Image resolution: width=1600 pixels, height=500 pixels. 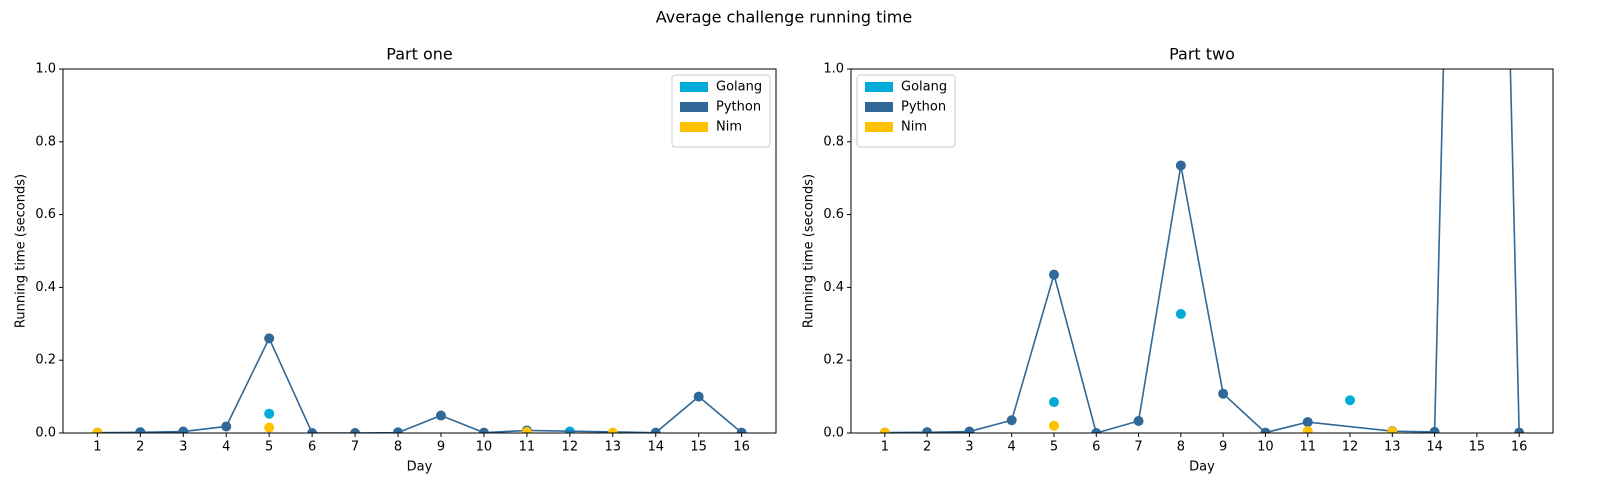 What do you see at coordinates (1054, 447) in the screenshot?
I see `x-tick-label: 5` at bounding box center [1054, 447].